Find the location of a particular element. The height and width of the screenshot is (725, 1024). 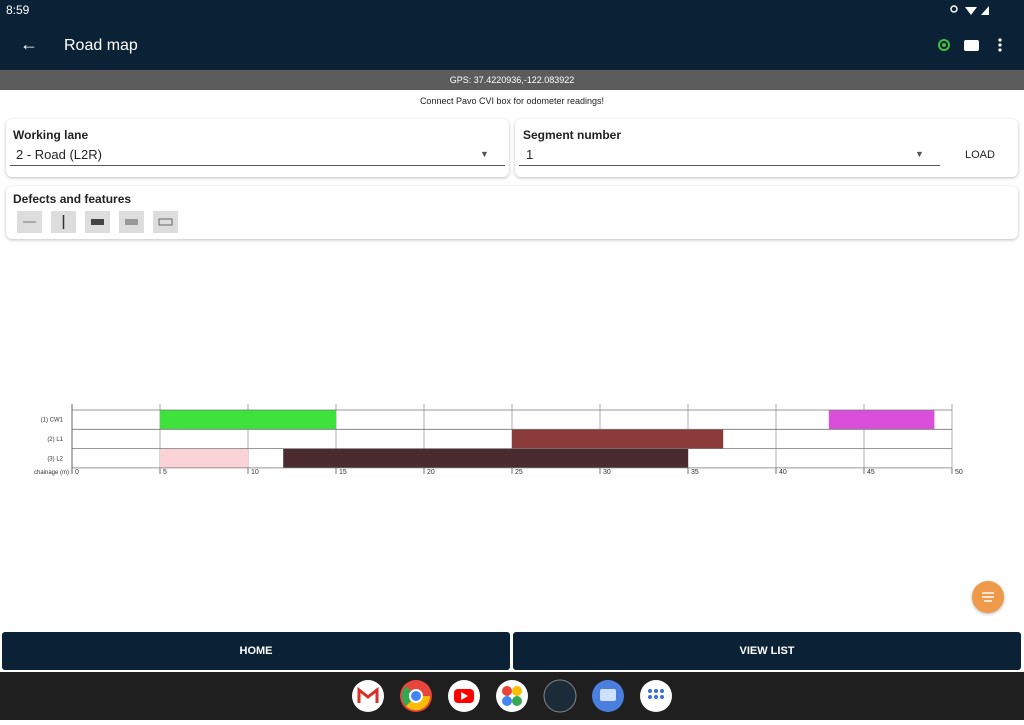

x-tick-label: 30 is located at coordinates (607, 472).